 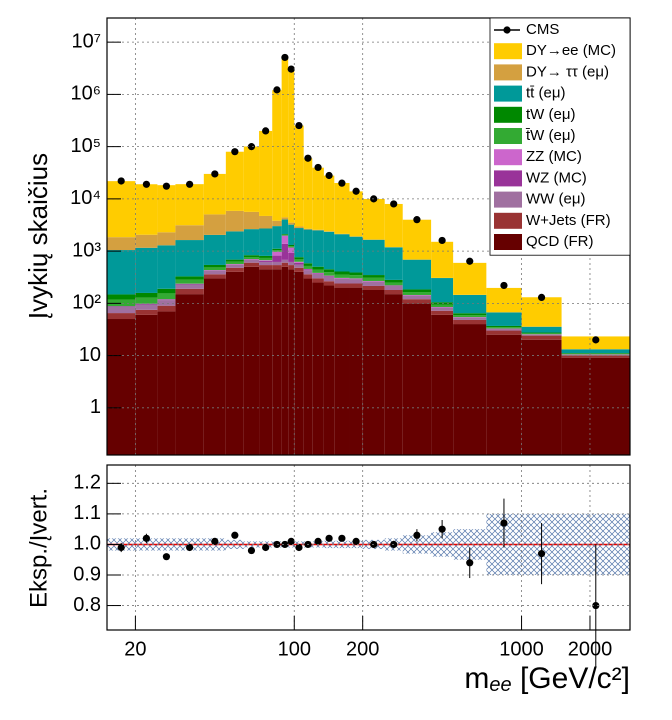 I want to click on y-tick-label: 10⁷, so click(x=86, y=41).